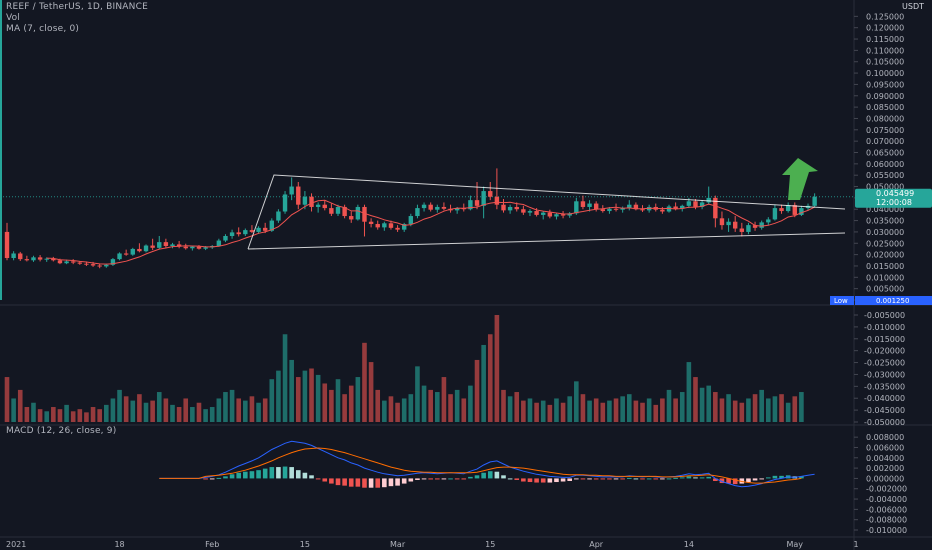 The height and width of the screenshot is (550, 932). What do you see at coordinates (885, 62) in the screenshot?
I see `price-tick-label: 0.105000` at bounding box center [885, 62].